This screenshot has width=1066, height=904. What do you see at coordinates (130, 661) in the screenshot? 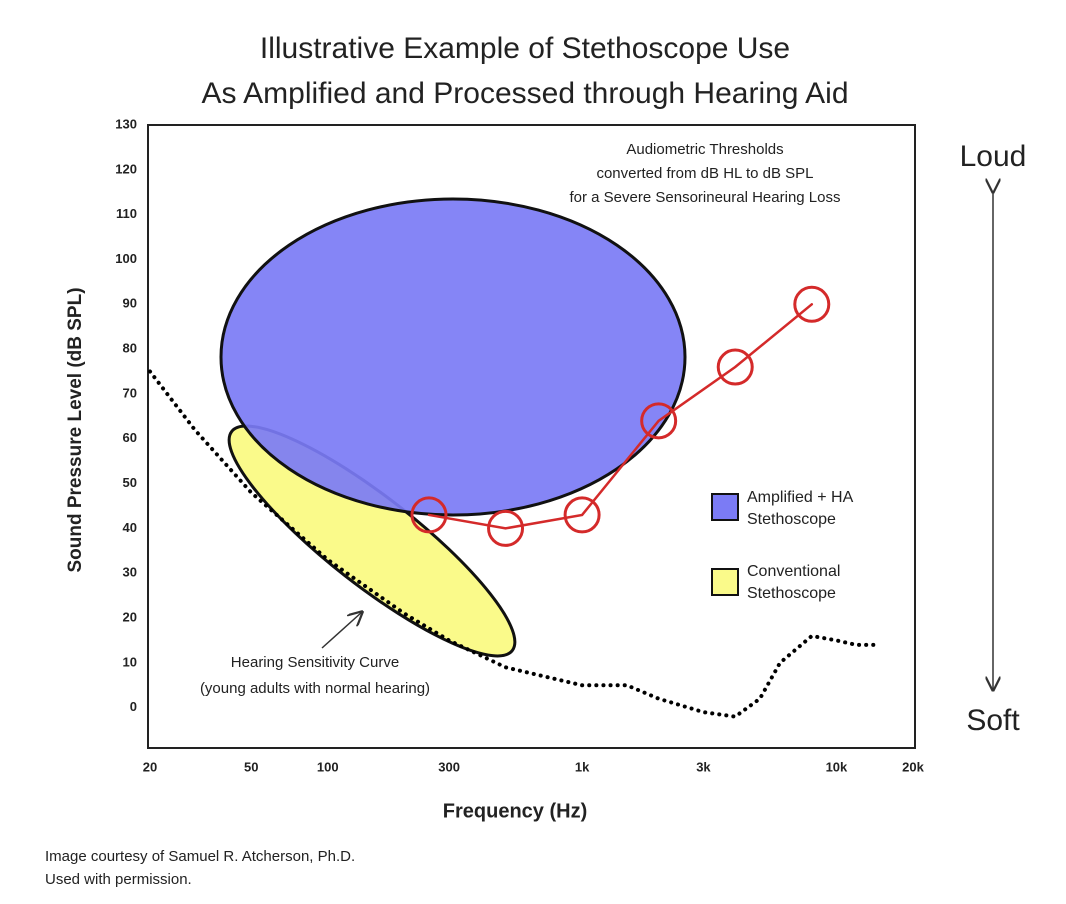
I see `y-tick-label: 10` at bounding box center [130, 661].